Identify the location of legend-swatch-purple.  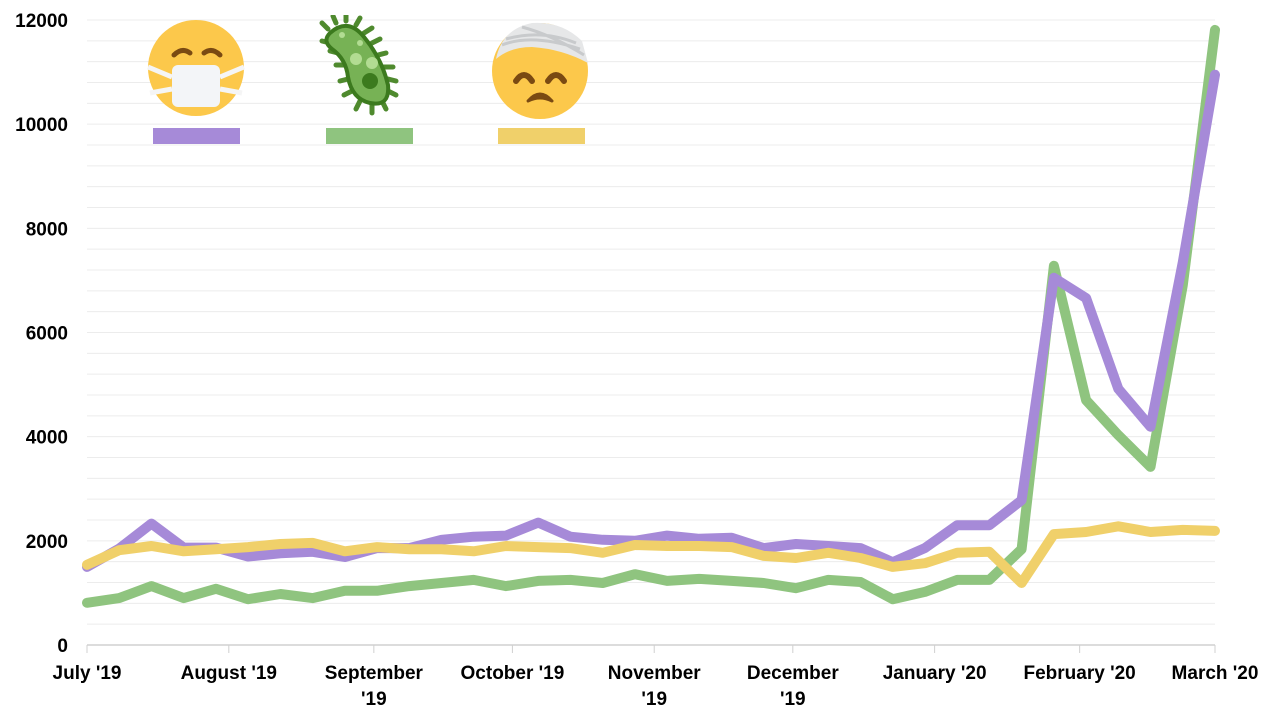
(196, 136).